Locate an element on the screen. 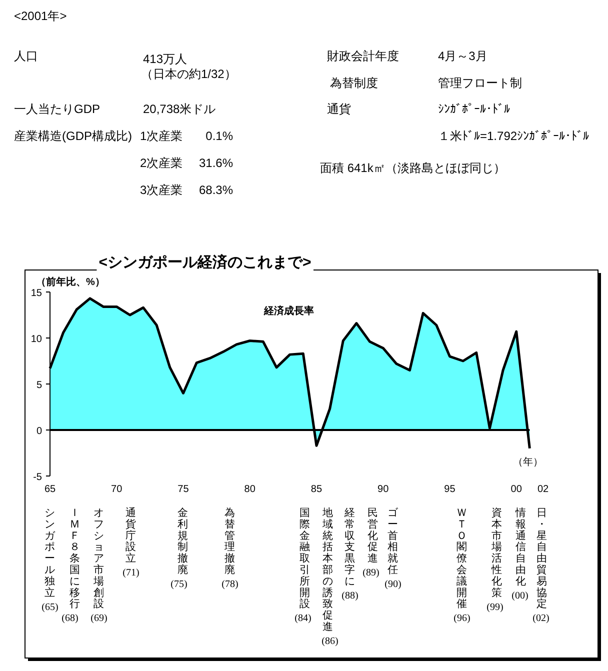 This screenshot has height=671, width=608. x-tick-label: 65 is located at coordinates (50, 489).